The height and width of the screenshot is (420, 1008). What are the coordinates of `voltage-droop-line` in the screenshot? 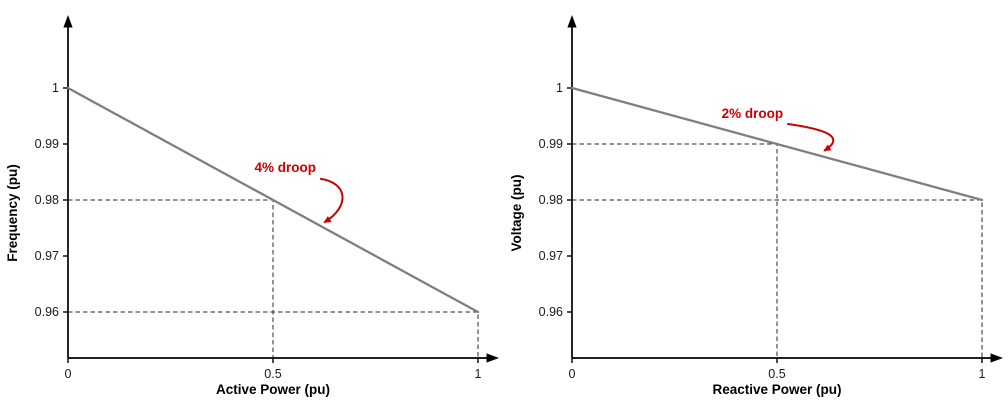 It's located at (777, 144).